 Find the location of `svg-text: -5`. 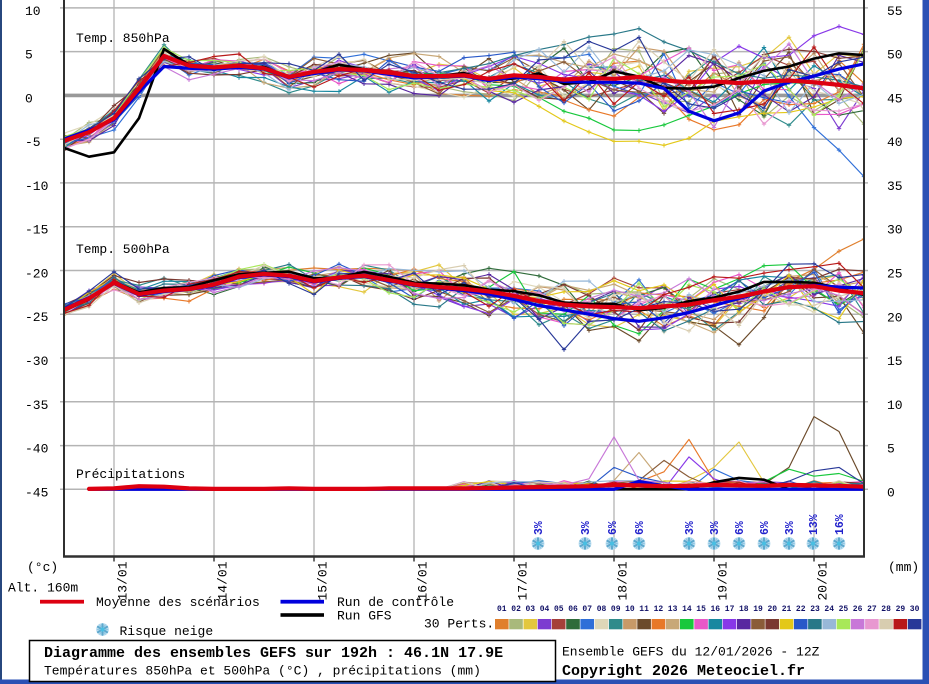

svg-text: -5 is located at coordinates (33, 142).